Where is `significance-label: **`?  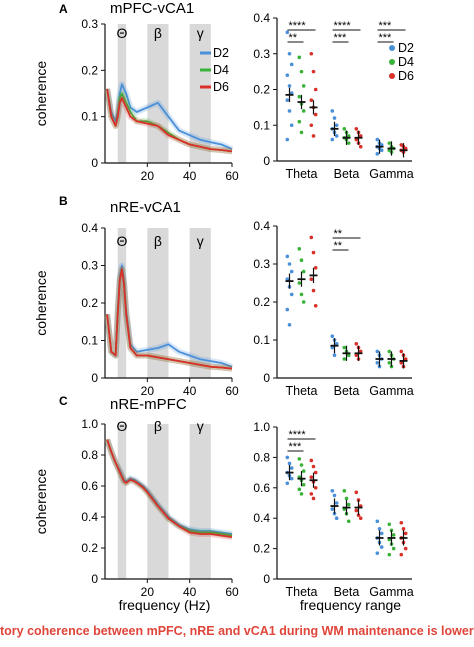 significance-label: ** is located at coordinates (293, 38).